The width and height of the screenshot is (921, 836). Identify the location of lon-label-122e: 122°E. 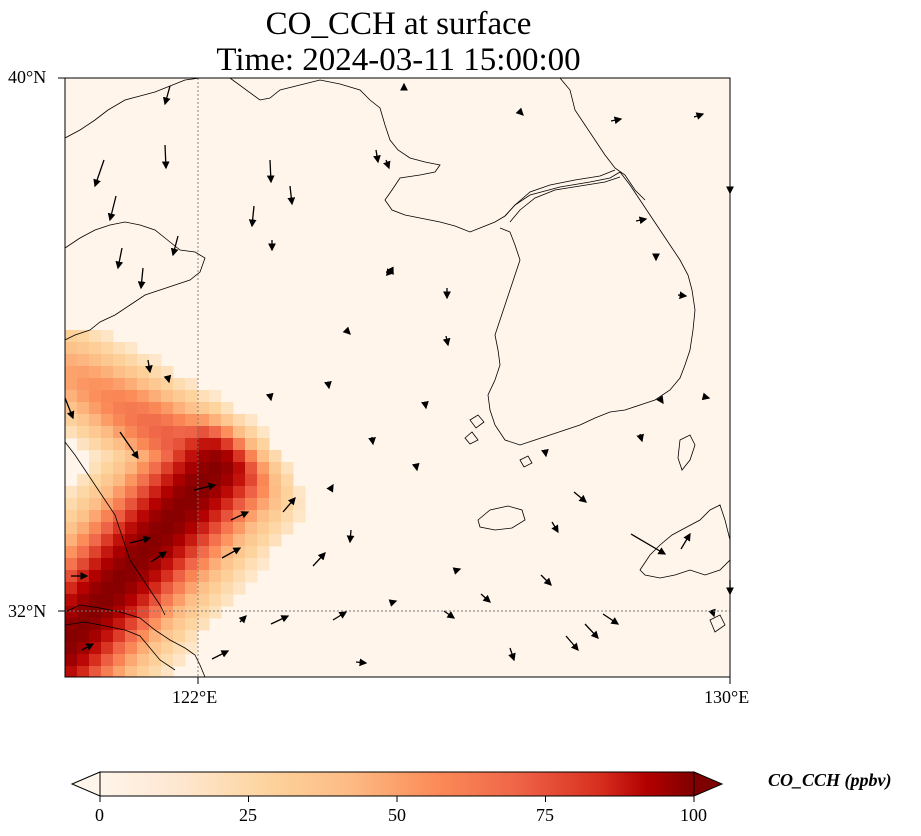
(195, 697).